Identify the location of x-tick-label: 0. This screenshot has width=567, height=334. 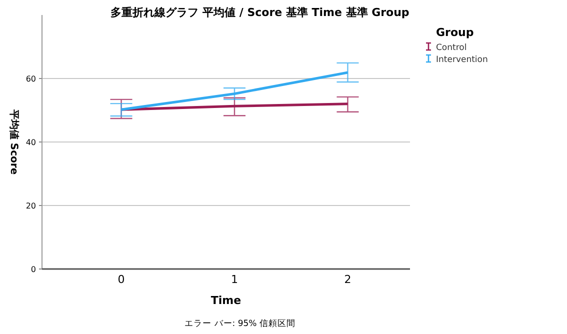
(121, 279).